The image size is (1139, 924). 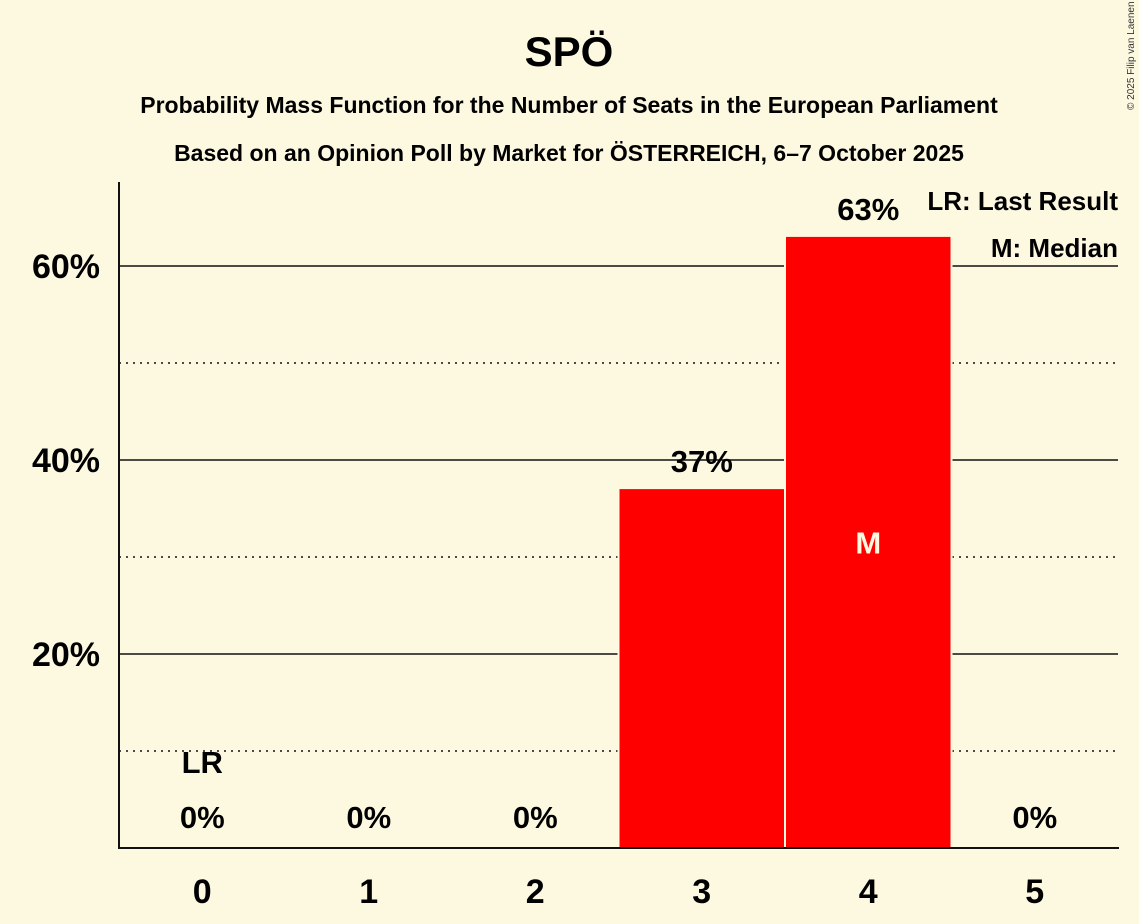 What do you see at coordinates (535, 892) in the screenshot?
I see `x-tick-label: 2` at bounding box center [535, 892].